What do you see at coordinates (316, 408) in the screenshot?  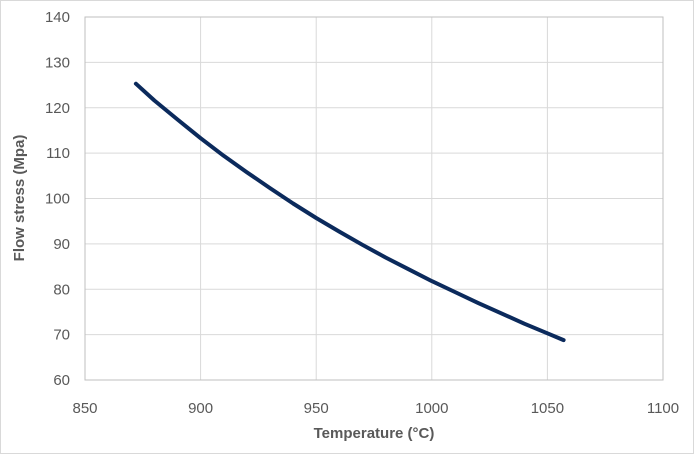 I see `x-tick-label-2: 950` at bounding box center [316, 408].